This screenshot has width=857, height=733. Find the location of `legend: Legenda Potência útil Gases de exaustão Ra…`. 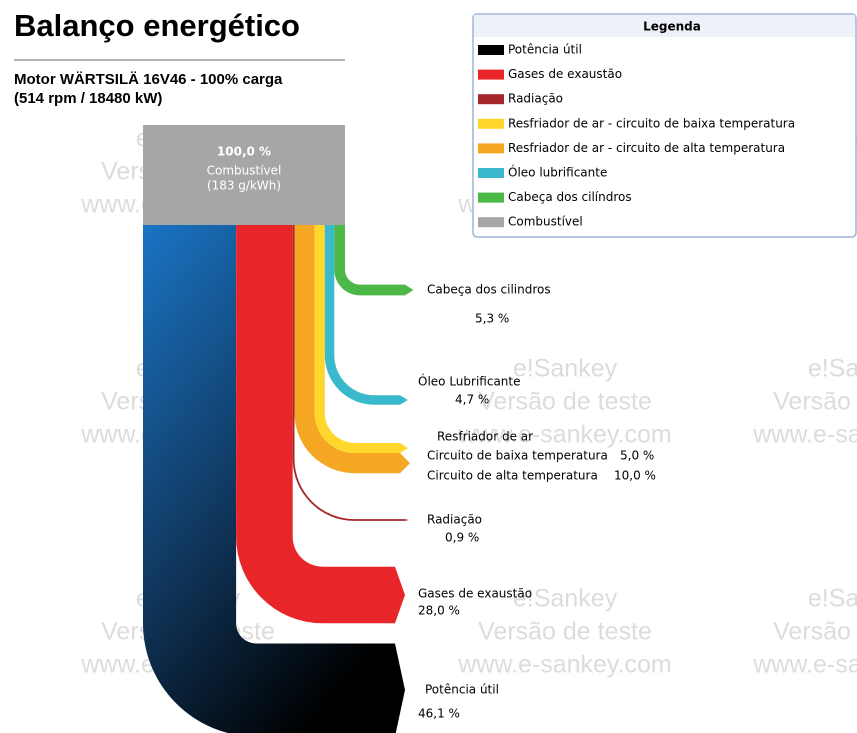

legend: Legenda Potência útil Gases de exaustão Ra… is located at coordinates (664, 125).